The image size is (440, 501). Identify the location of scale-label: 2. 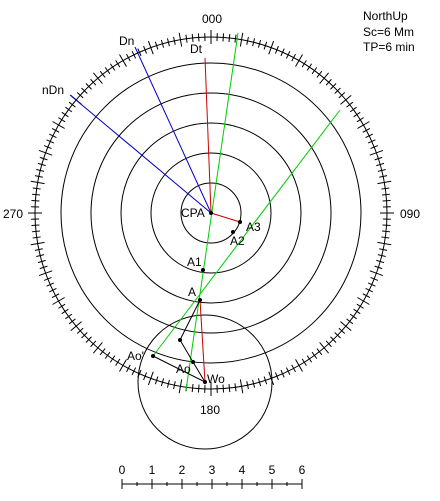
(182, 470).